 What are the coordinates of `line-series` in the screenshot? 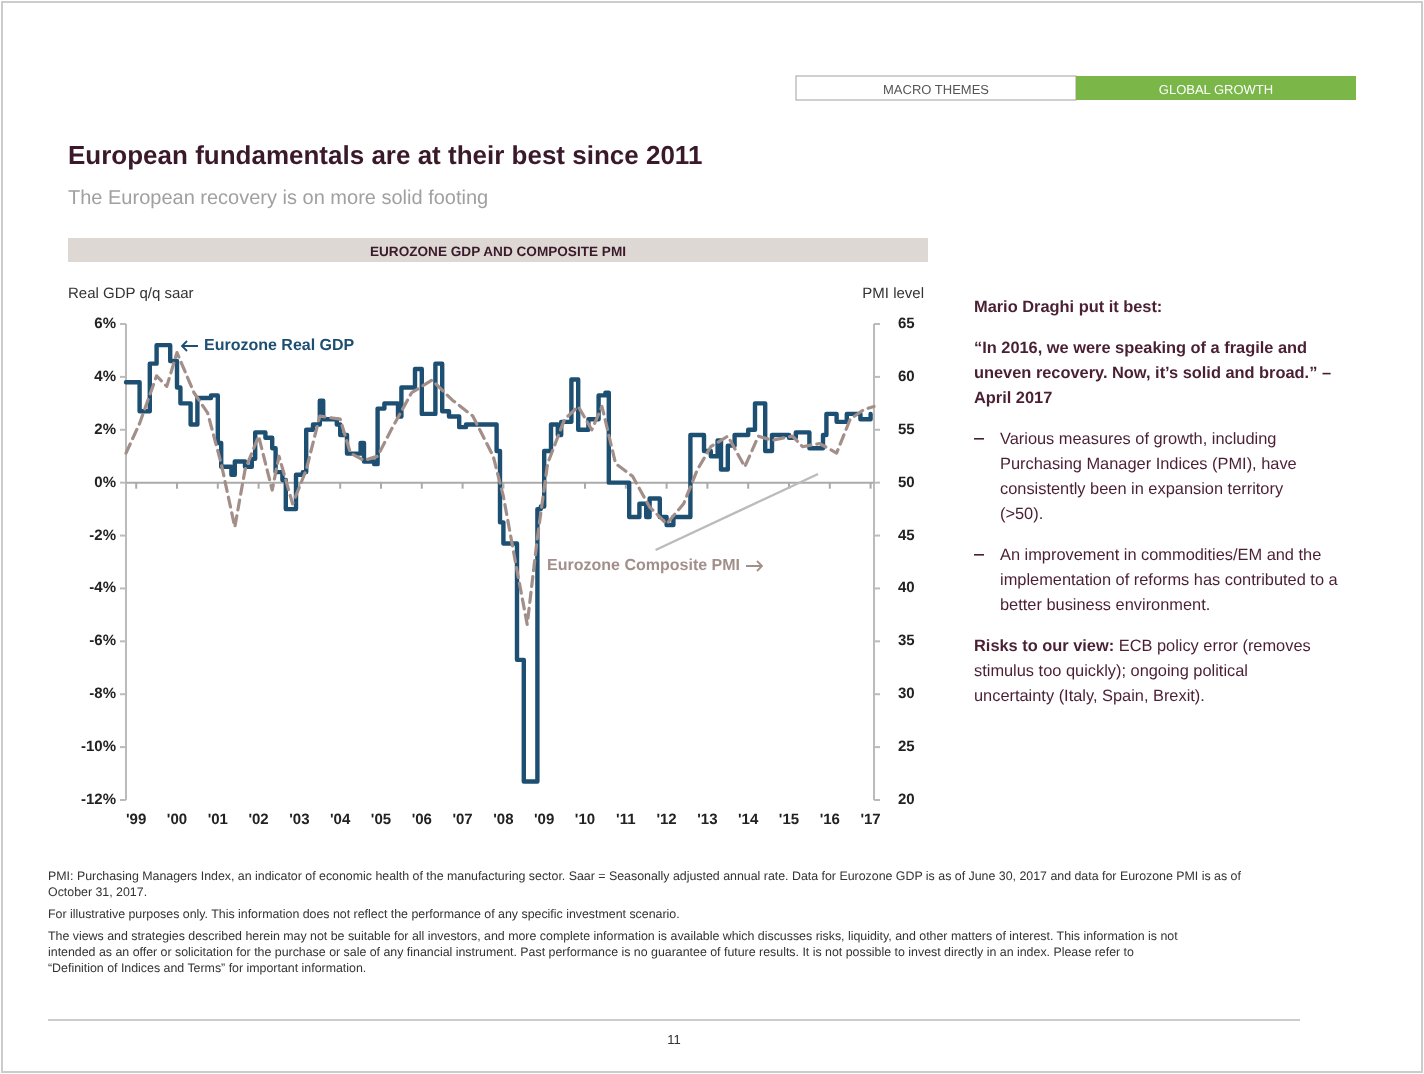 It's located at (500, 488).